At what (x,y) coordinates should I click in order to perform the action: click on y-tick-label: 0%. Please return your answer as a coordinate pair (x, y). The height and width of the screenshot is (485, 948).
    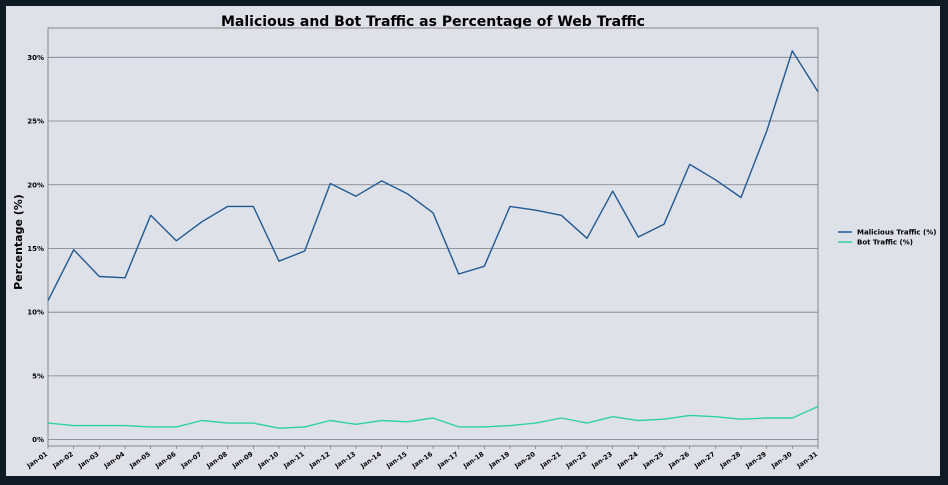
    Looking at the image, I should click on (38, 440).